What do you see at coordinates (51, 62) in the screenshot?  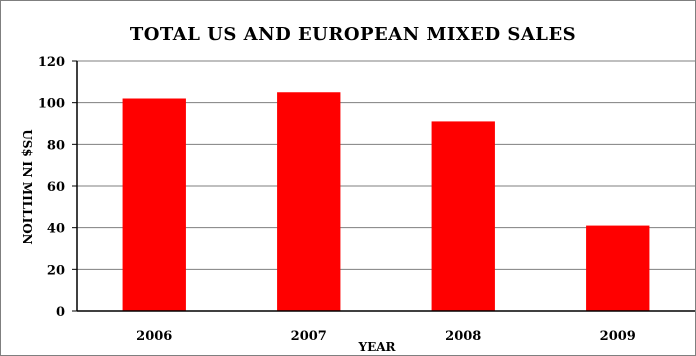 I see `y-tick-label: 120` at bounding box center [51, 62].